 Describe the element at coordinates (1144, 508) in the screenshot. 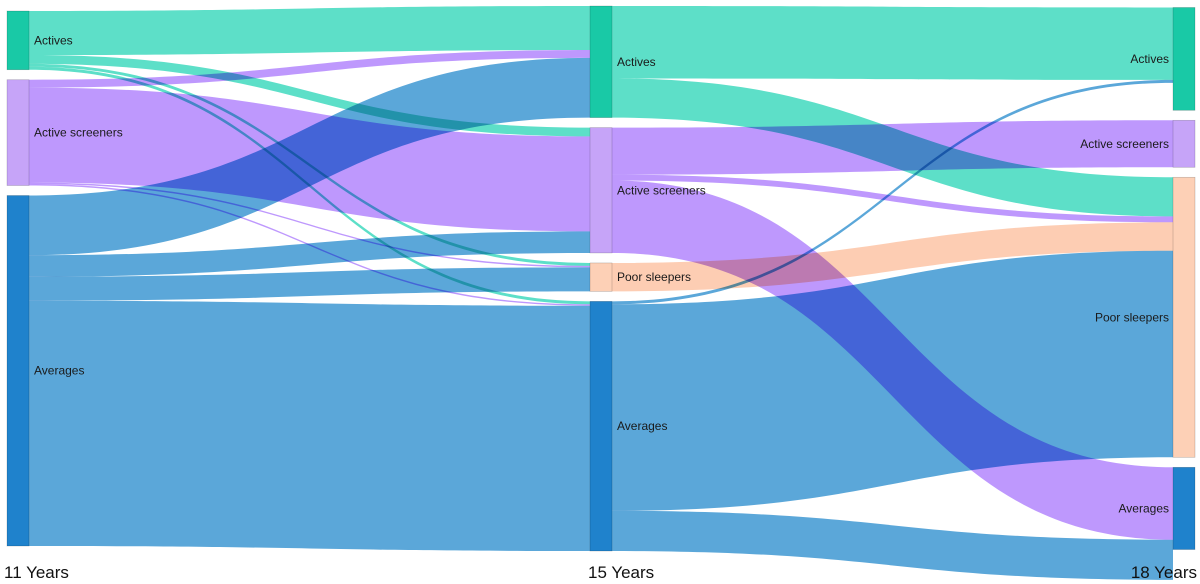

I see `node-label-v18: Averages` at that location.